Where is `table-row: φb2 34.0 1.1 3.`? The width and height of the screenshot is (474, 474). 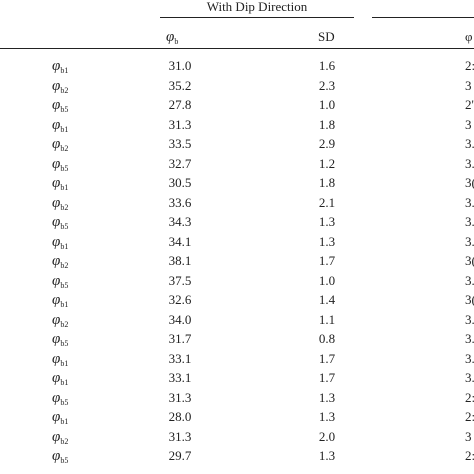 table-row: φb2 34.0 1.1 3. is located at coordinates (237, 321).